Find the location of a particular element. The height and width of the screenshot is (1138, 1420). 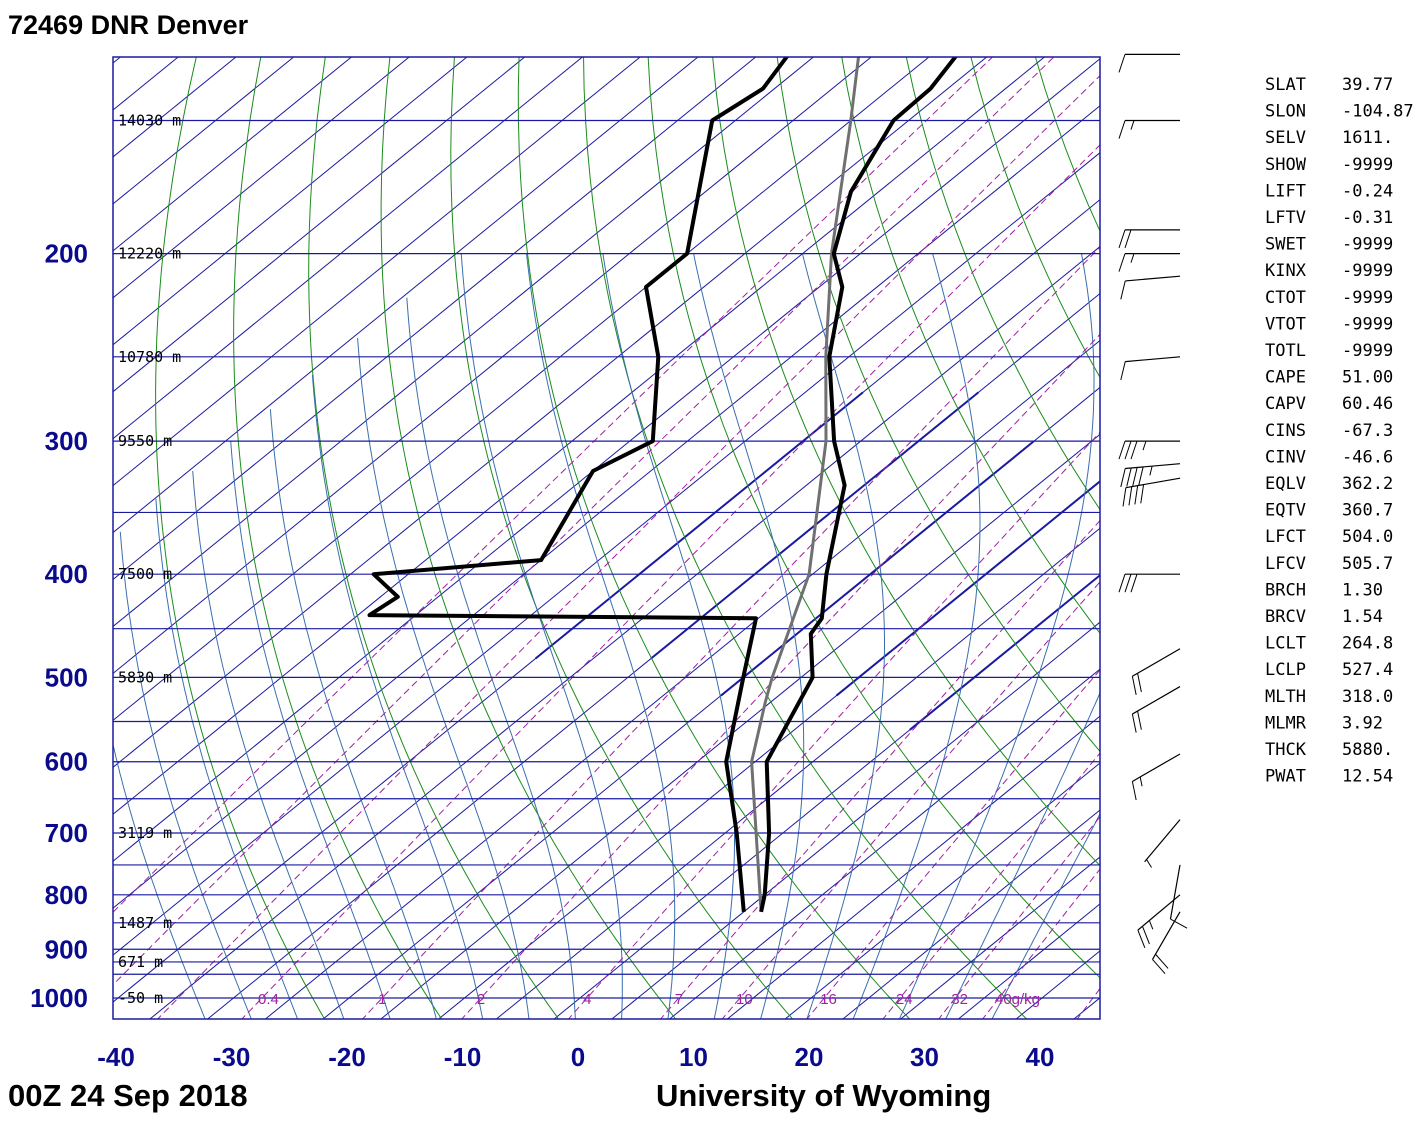

pressure-label: 900 is located at coordinates (66, 949).